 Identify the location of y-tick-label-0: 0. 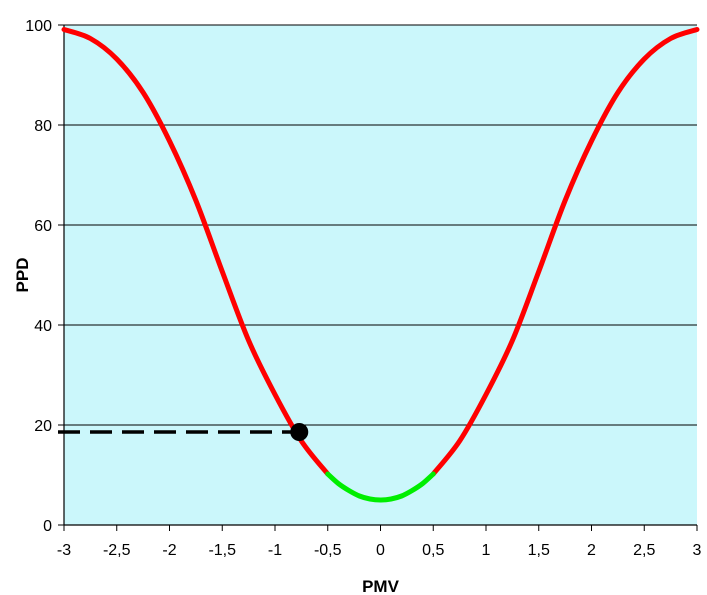
(47, 526).